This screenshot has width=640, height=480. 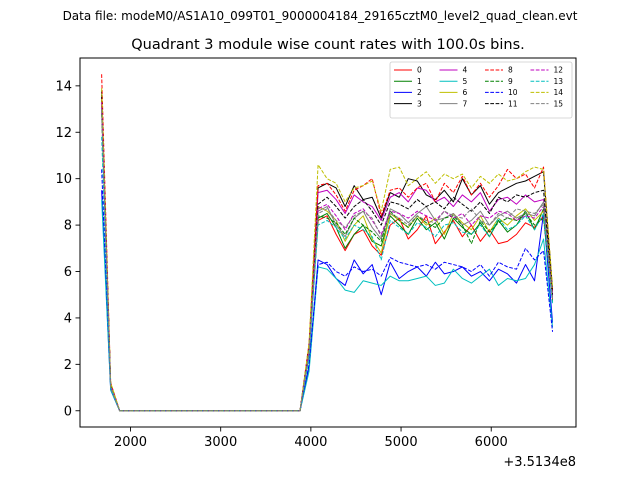 What do you see at coordinates (408, 70) in the screenshot?
I see `legend-entry-0: 0` at bounding box center [408, 70].